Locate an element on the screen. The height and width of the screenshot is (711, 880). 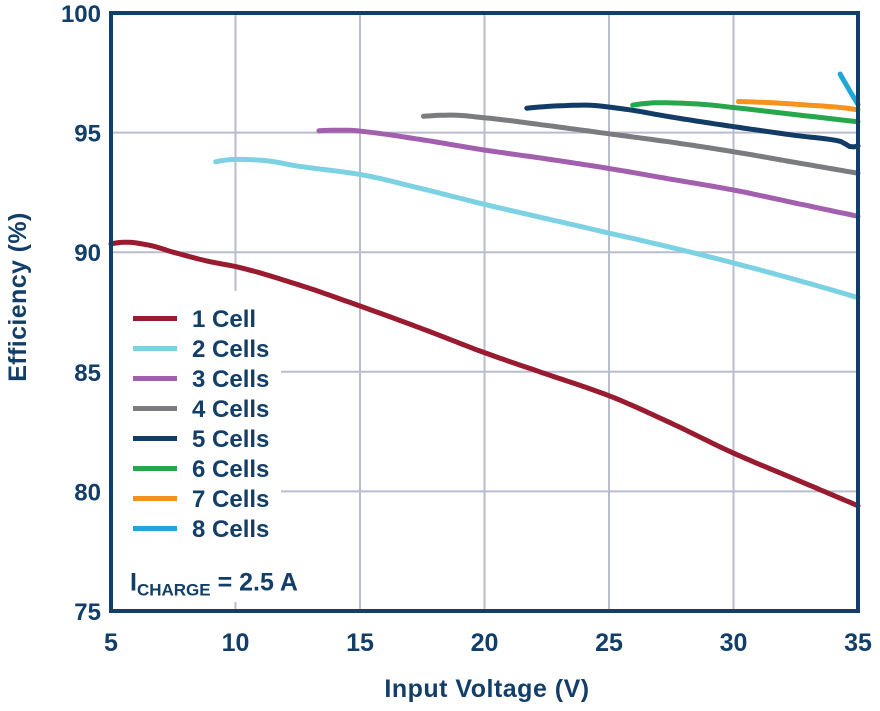
svg-text: 35 is located at coordinates (858, 643).